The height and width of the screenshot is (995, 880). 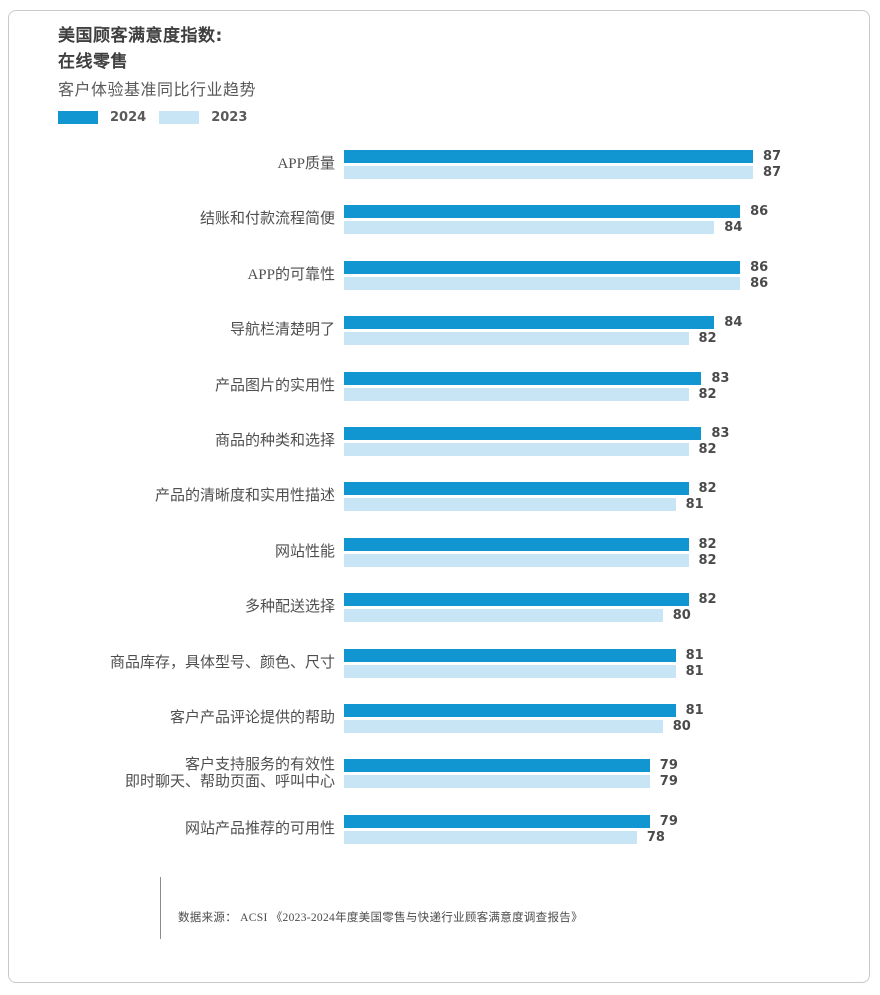 What do you see at coordinates (102, 117) in the screenshot?
I see `legend-item-2024: 2024` at bounding box center [102, 117].